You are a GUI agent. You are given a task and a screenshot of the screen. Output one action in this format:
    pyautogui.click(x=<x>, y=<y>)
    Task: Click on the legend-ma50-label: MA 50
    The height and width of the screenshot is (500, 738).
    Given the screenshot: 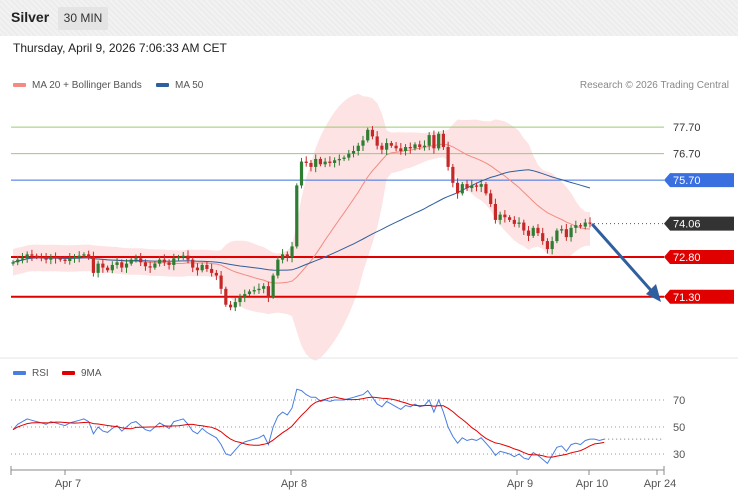 What is the action you would take?
    pyautogui.click(x=189, y=85)
    